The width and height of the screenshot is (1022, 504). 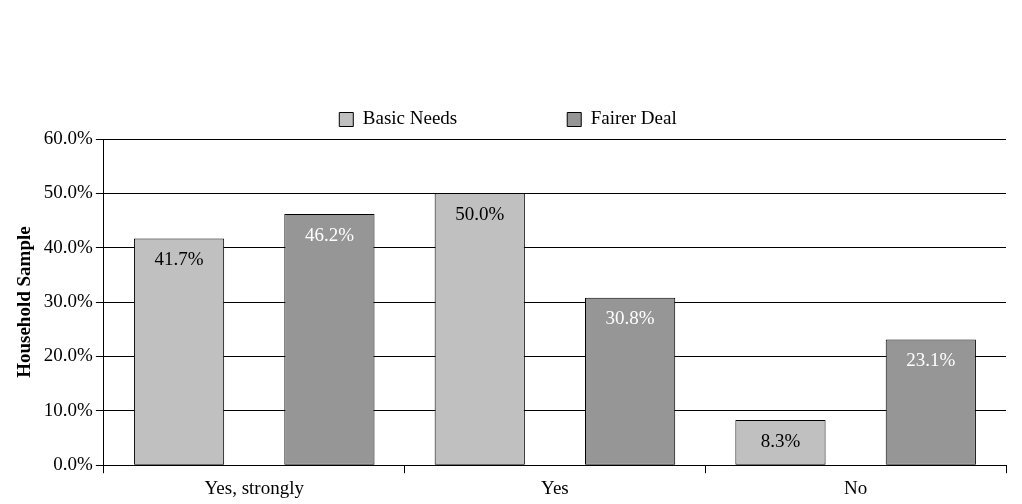 What do you see at coordinates (410, 118) in the screenshot?
I see `legend-label: Basic Needs` at bounding box center [410, 118].